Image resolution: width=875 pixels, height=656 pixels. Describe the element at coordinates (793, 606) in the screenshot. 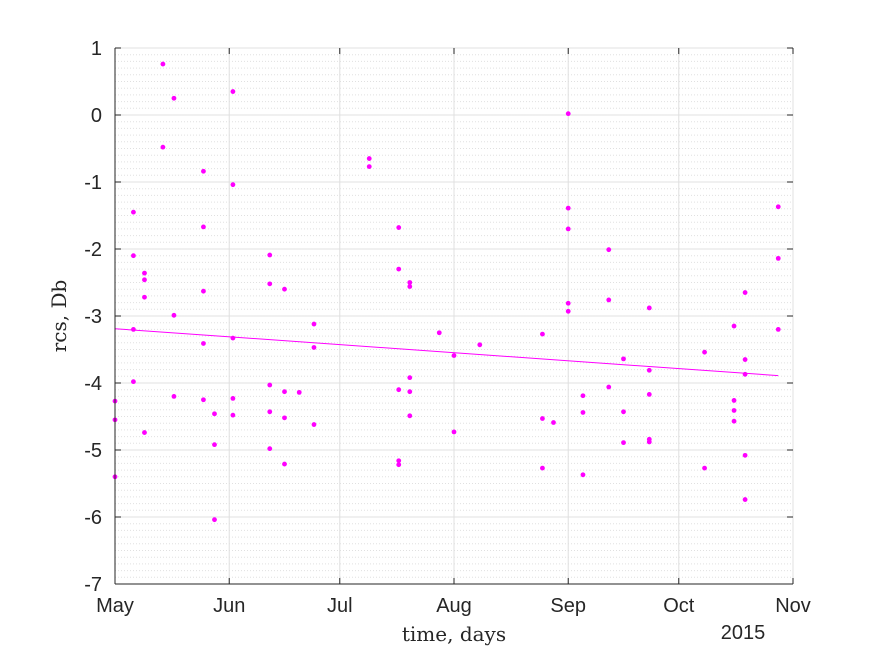

I see `x-tick-label: Nov` at that location.